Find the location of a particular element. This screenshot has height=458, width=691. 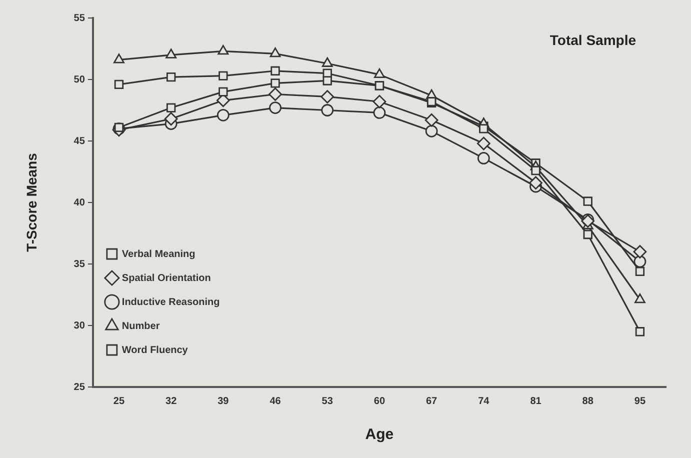

y-tick-label: 25 is located at coordinates (80, 387).